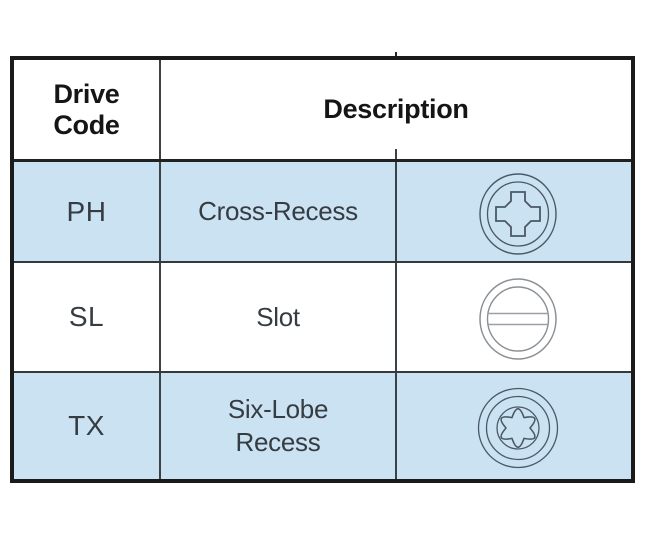 Image resolution: width=650 pixels, height=540 pixels. I want to click on cell-icon-ph, so click(514, 211).